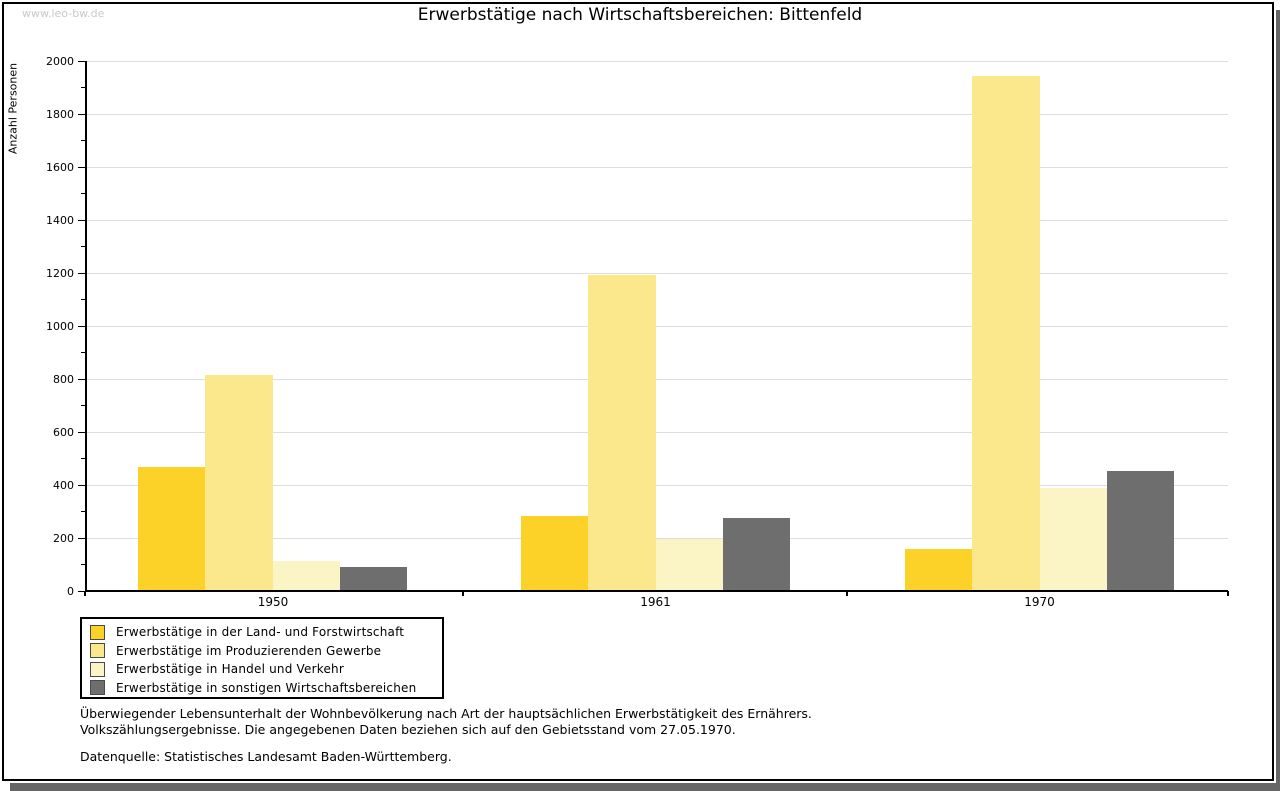 This screenshot has height=791, width=1280. What do you see at coordinates (63, 379) in the screenshot?
I see `y-tick-label: 800` at bounding box center [63, 379].